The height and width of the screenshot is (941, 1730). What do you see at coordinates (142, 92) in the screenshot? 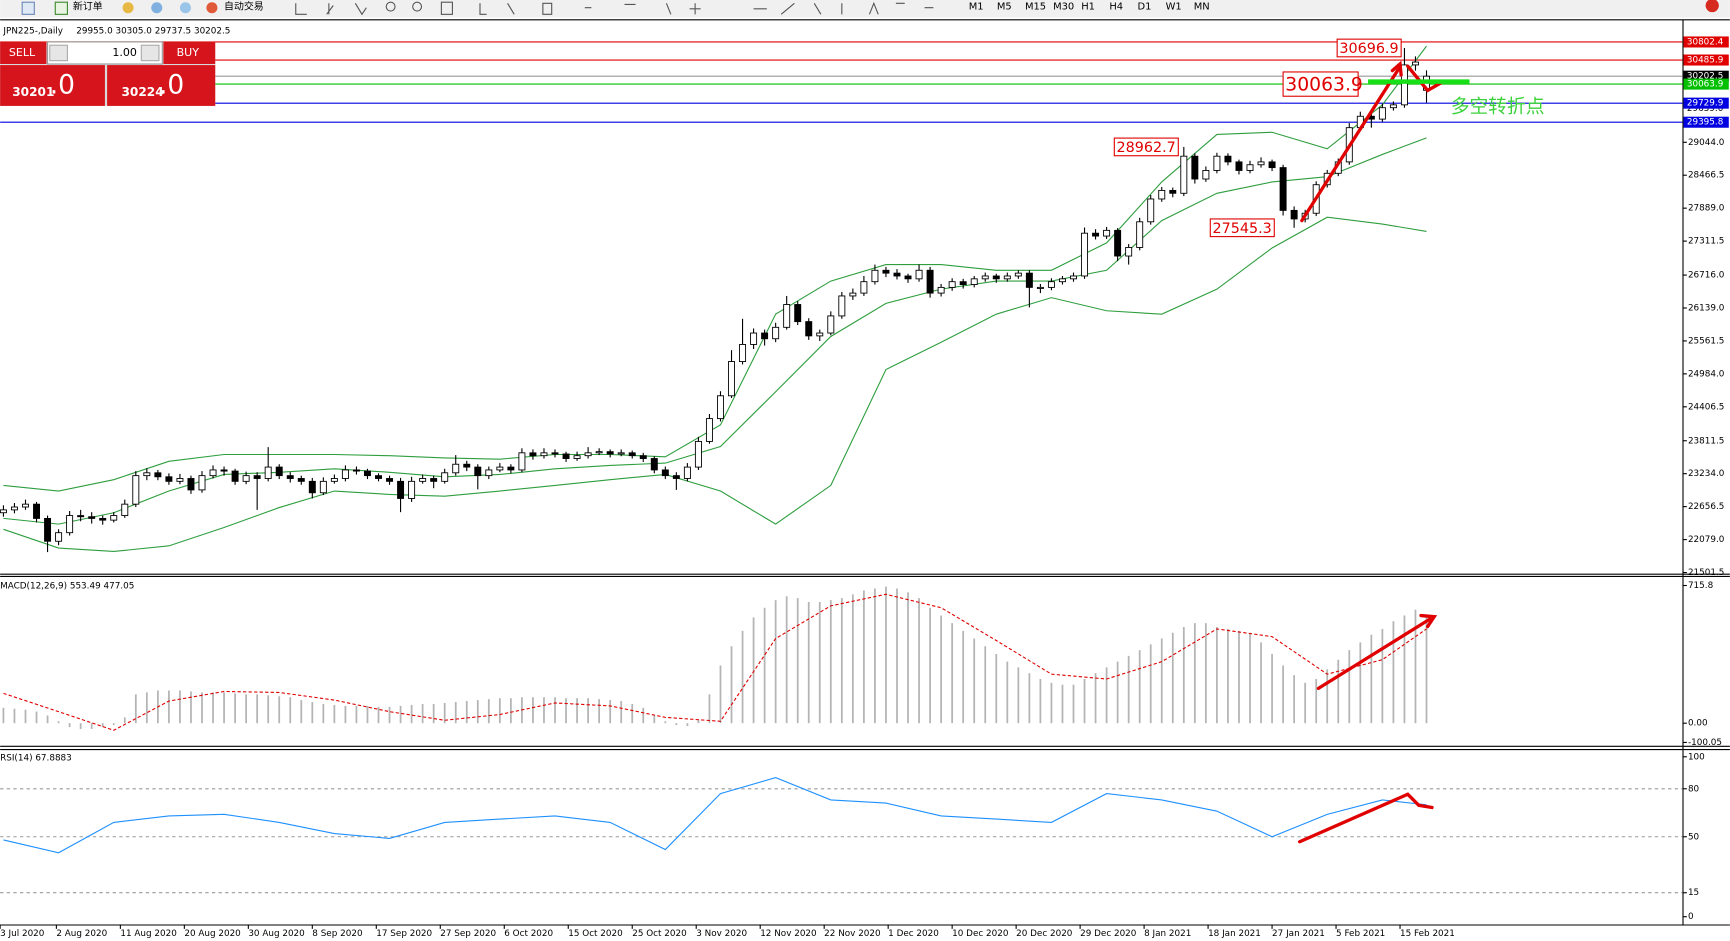
I see `buy-price: 30224` at bounding box center [142, 92].